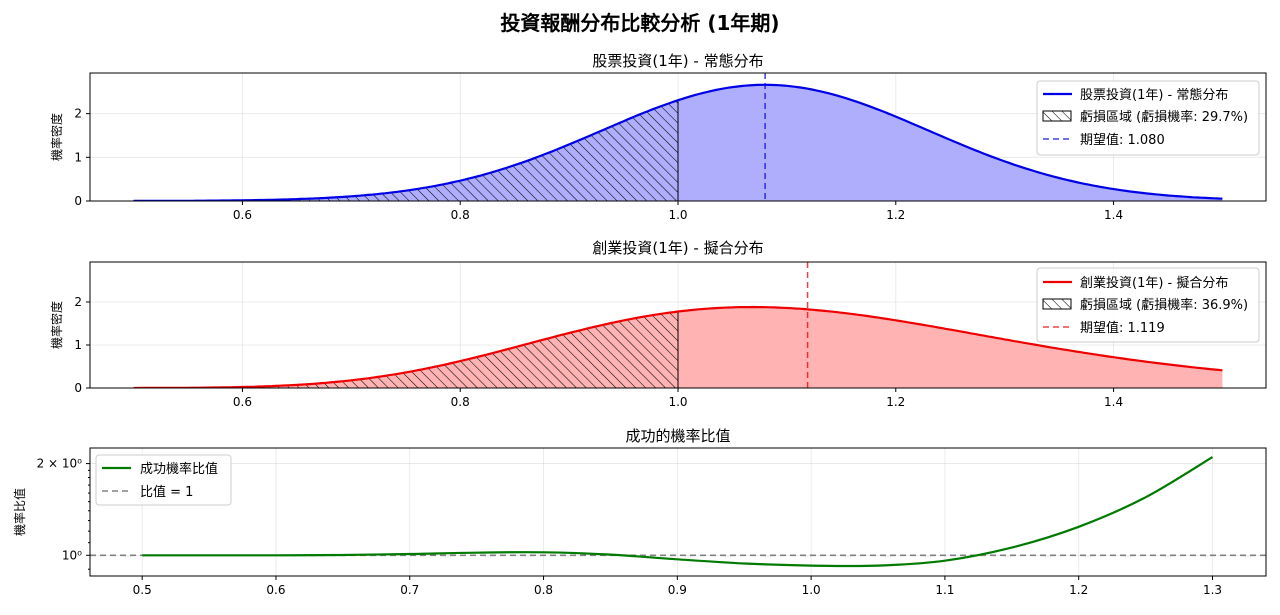  I want to click on panel-3-legend: 成功機率比值 比值 = 1, so click(163, 480).